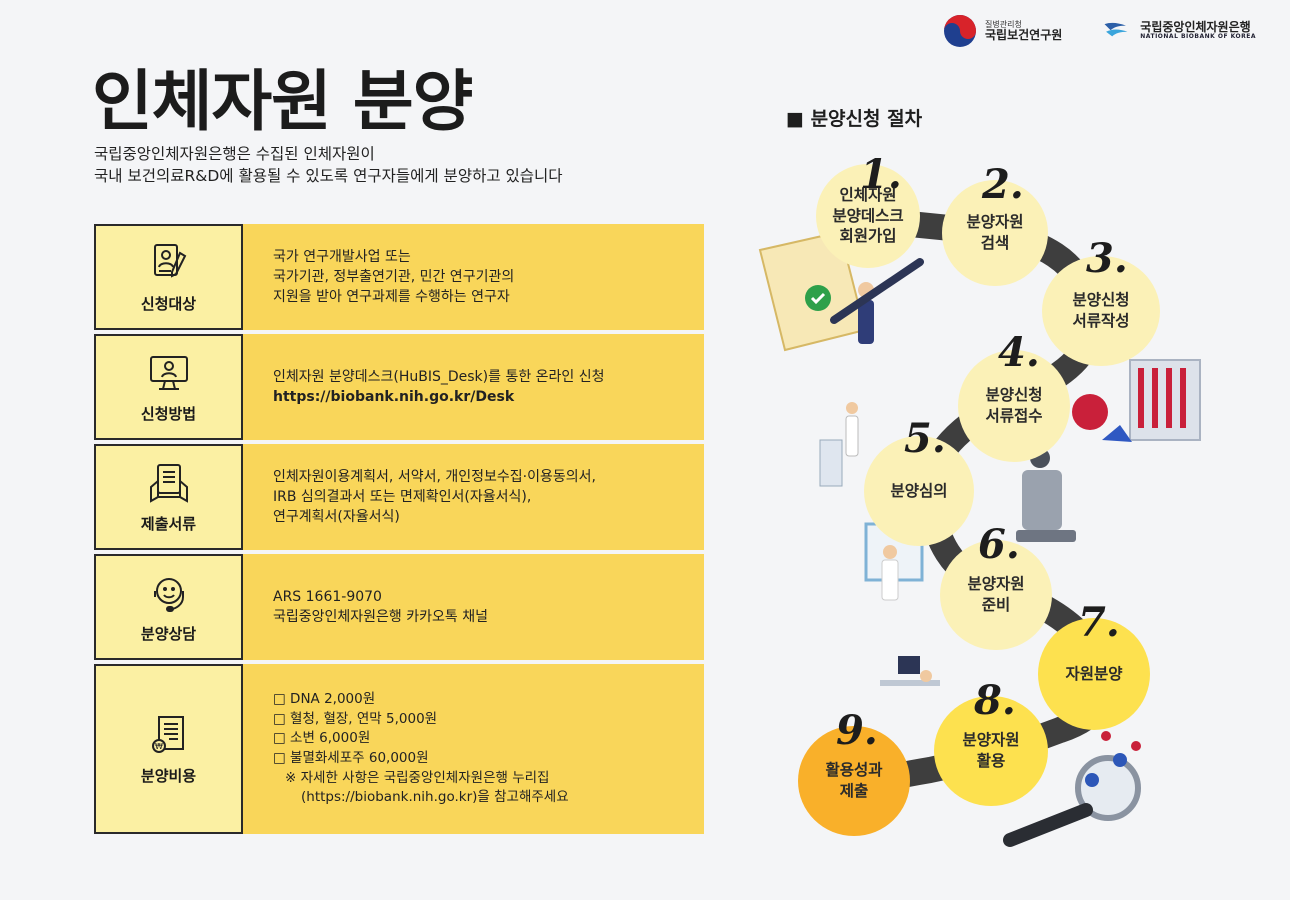 The image size is (1290, 900). I want to click on row-line: 인체자원이용계획서, 서약서, 개인정보수집·이용동의서,, so click(434, 476).